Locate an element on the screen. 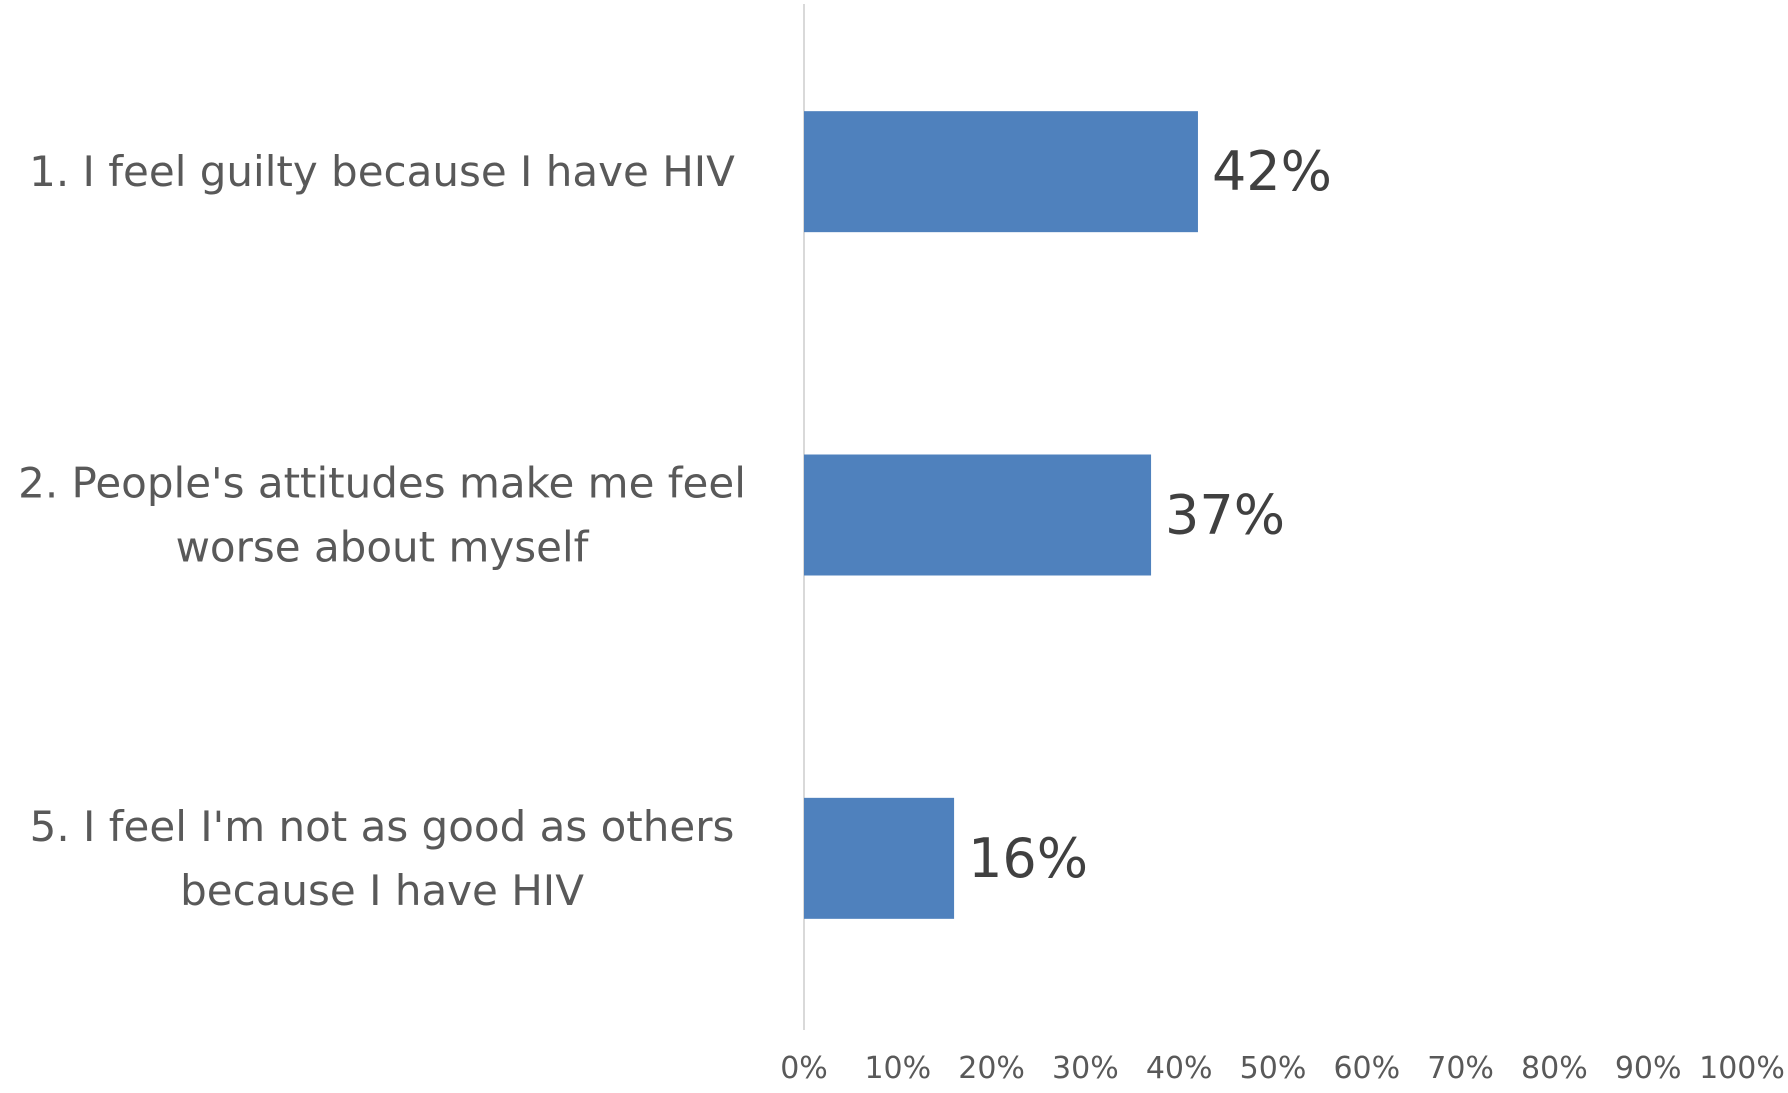 This screenshot has width=1788, height=1093. category-label-2-line-1: 2. People's attitudes make me feel is located at coordinates (382, 483).